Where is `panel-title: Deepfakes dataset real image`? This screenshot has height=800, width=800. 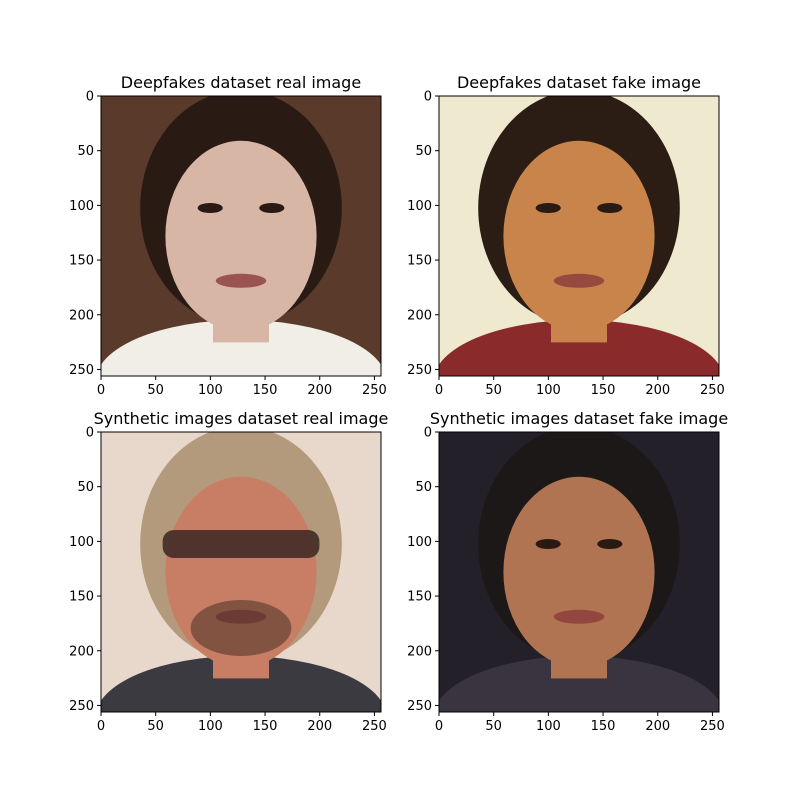 panel-title: Deepfakes dataset real image is located at coordinates (241, 82).